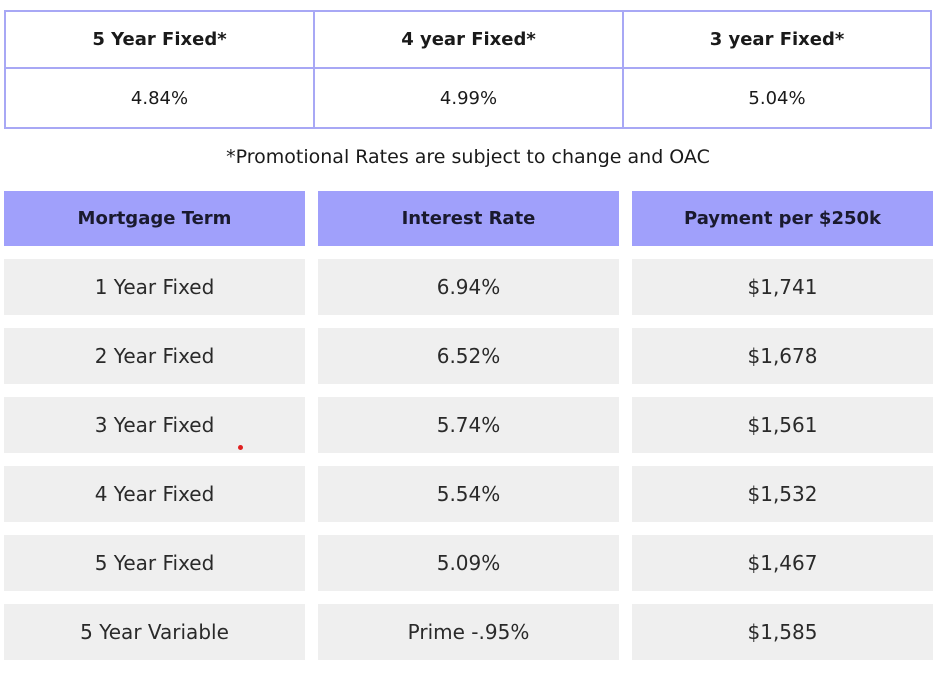 The height and width of the screenshot is (673, 936). I want to click on column-header-rate: Interest Rate, so click(468, 218).